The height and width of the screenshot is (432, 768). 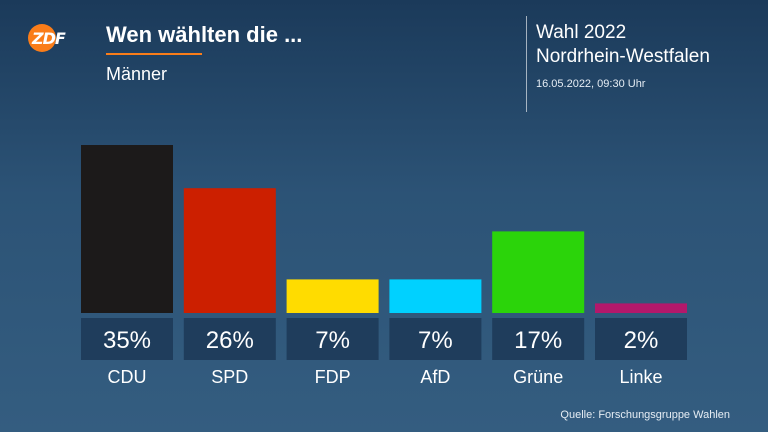 I want to click on value-label-cdu: 35%, so click(x=127, y=340).